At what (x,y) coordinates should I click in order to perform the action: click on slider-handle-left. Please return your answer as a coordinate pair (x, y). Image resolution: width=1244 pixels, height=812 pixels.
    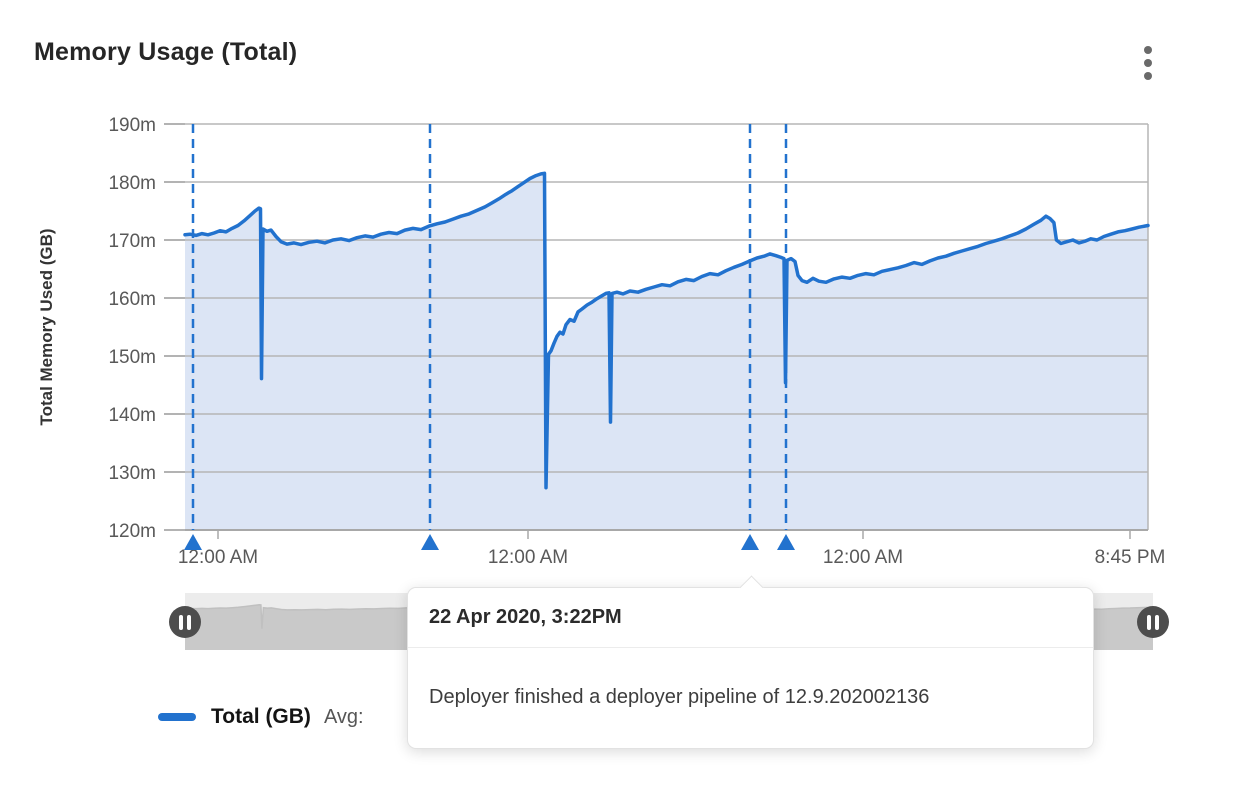
    Looking at the image, I should click on (185, 622).